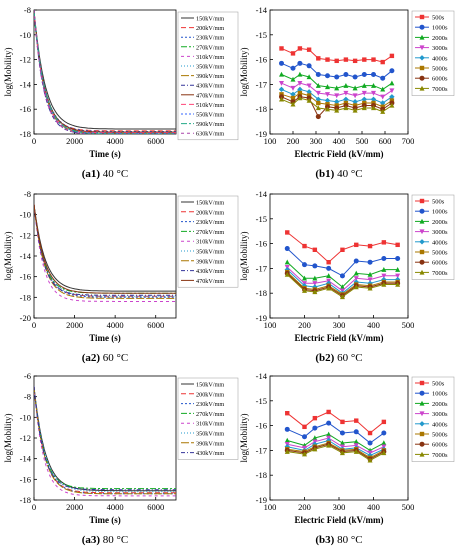 The width and height of the screenshot is (464, 550). I want to click on x-tick-label: 500, so click(408, 507).